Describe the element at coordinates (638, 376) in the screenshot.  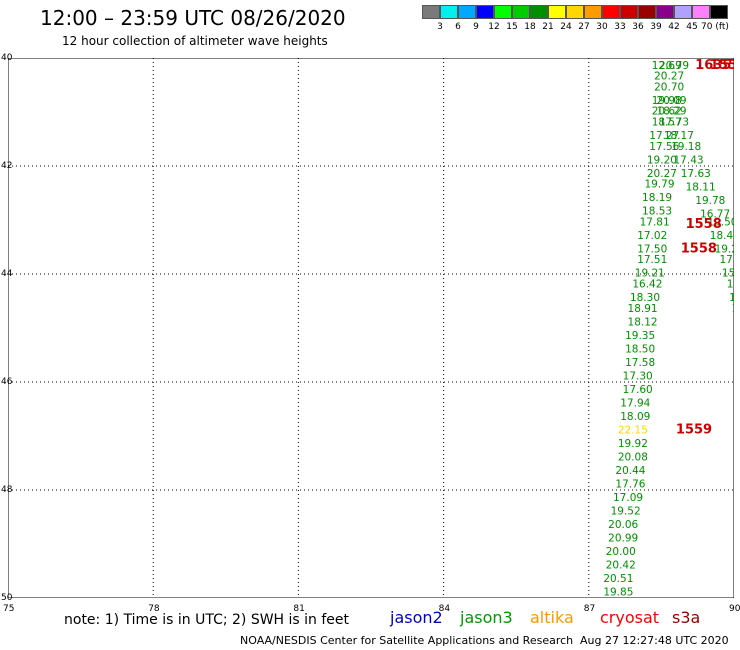
I see `wave-height-label: 17.30` at that location.